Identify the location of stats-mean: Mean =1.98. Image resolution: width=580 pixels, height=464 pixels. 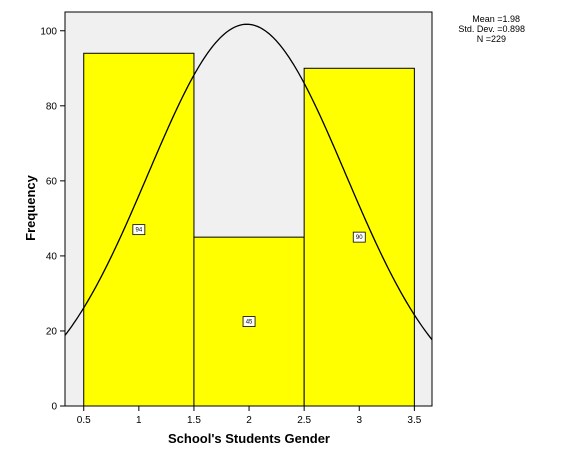
(496, 19).